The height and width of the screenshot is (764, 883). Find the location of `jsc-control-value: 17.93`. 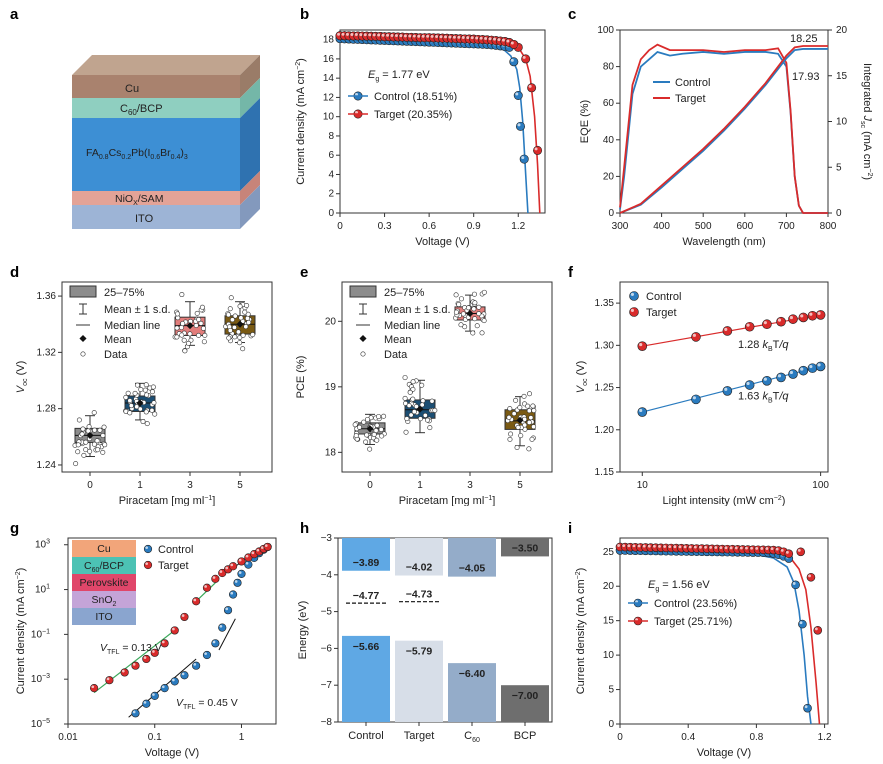

jsc-control-value: 17.93 is located at coordinates (806, 77).